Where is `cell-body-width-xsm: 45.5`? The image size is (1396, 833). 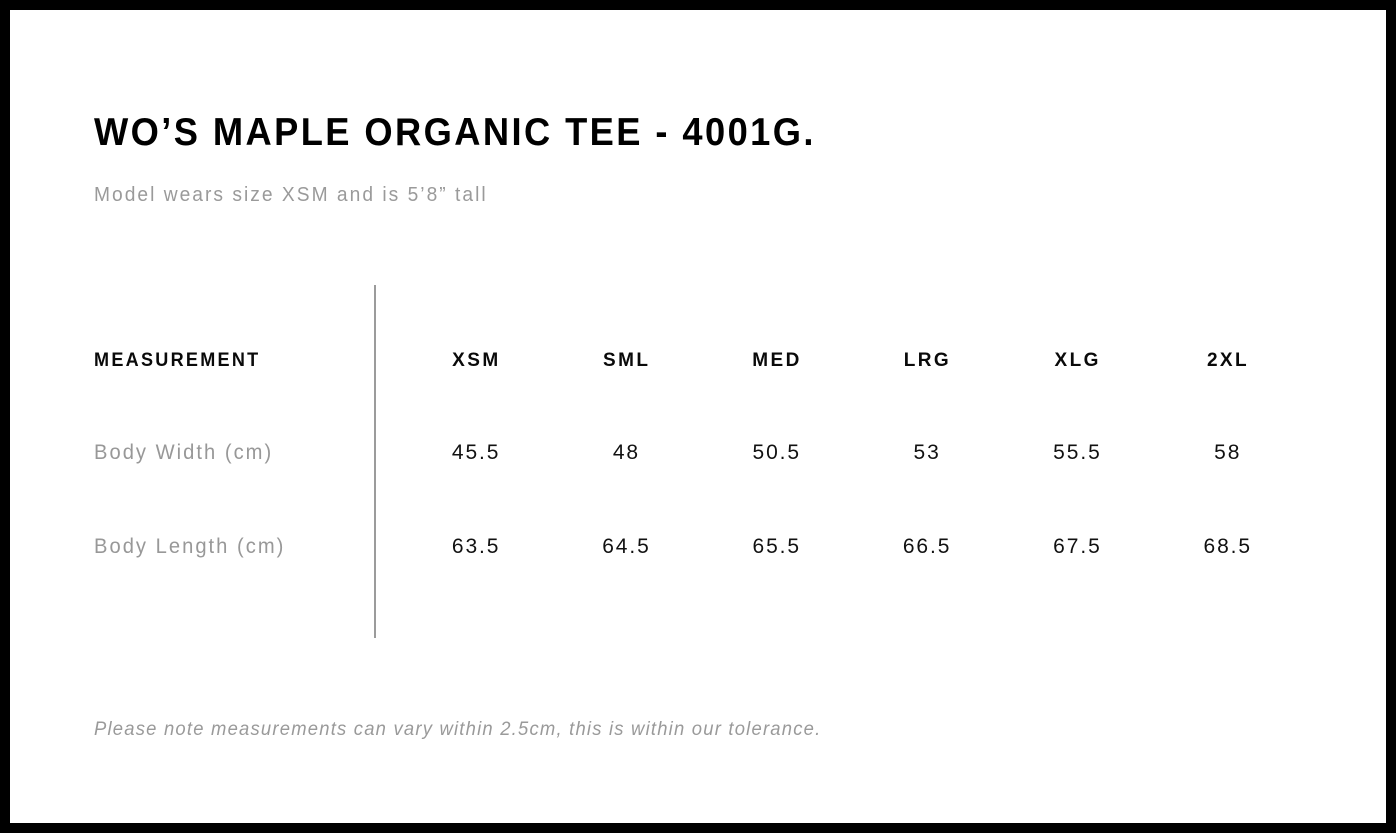
cell-body-width-xsm: 45.5 is located at coordinates (476, 452).